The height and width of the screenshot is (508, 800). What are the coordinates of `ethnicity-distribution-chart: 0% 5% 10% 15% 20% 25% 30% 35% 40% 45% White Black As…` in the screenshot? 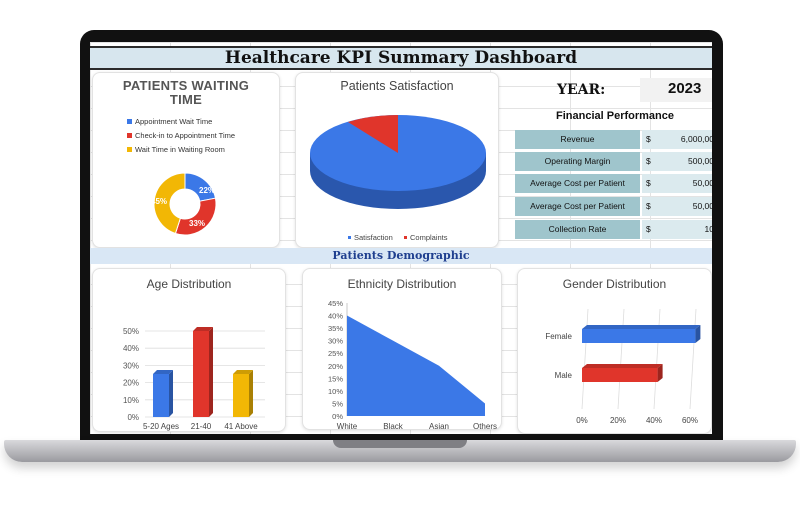 It's located at (412, 365).